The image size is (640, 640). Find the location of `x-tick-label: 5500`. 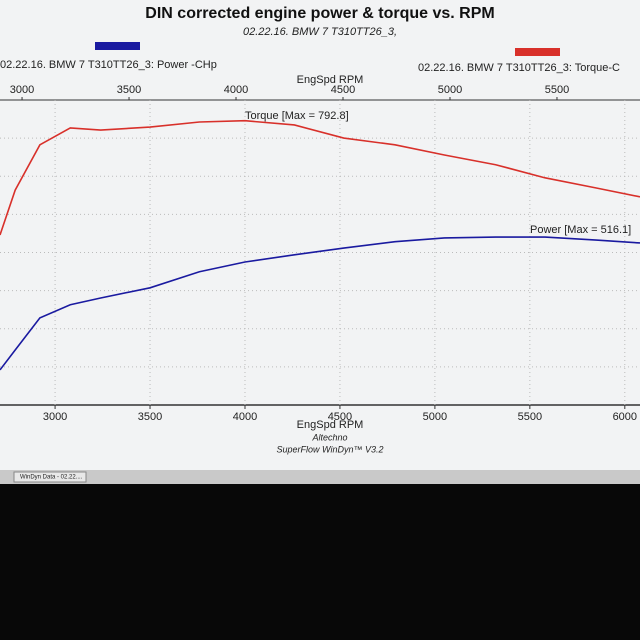

x-tick-label: 5500 is located at coordinates (530, 417).